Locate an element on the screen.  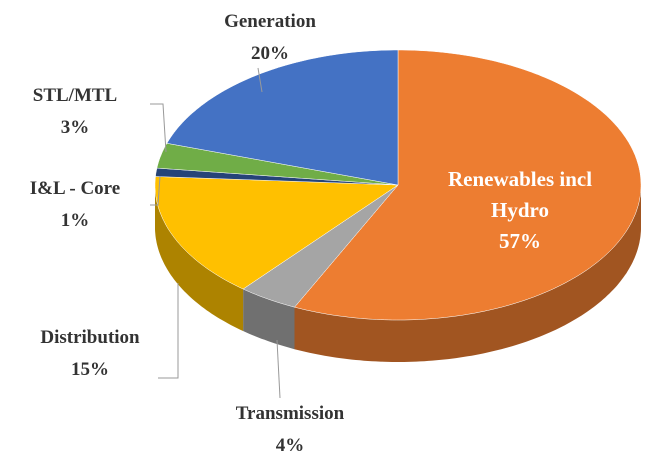
value-label: 15% is located at coordinates (90, 369).